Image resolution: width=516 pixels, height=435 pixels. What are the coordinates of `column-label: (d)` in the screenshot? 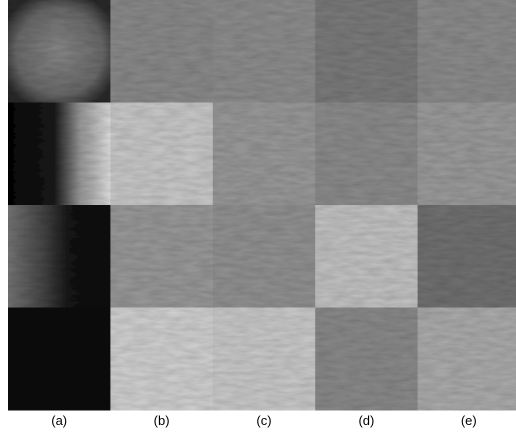 It's located at (366, 420).